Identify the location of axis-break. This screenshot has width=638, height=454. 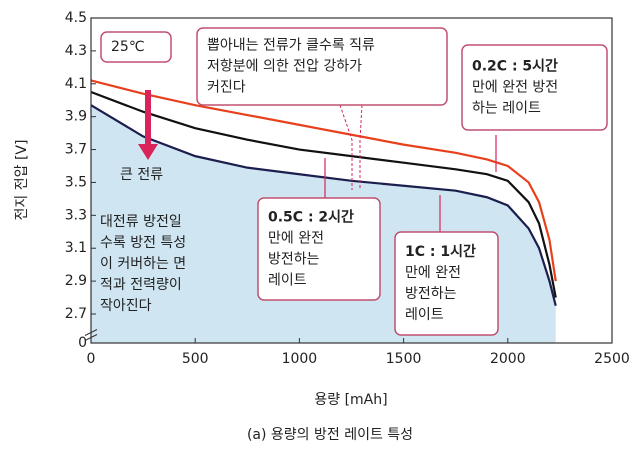
(91, 335).